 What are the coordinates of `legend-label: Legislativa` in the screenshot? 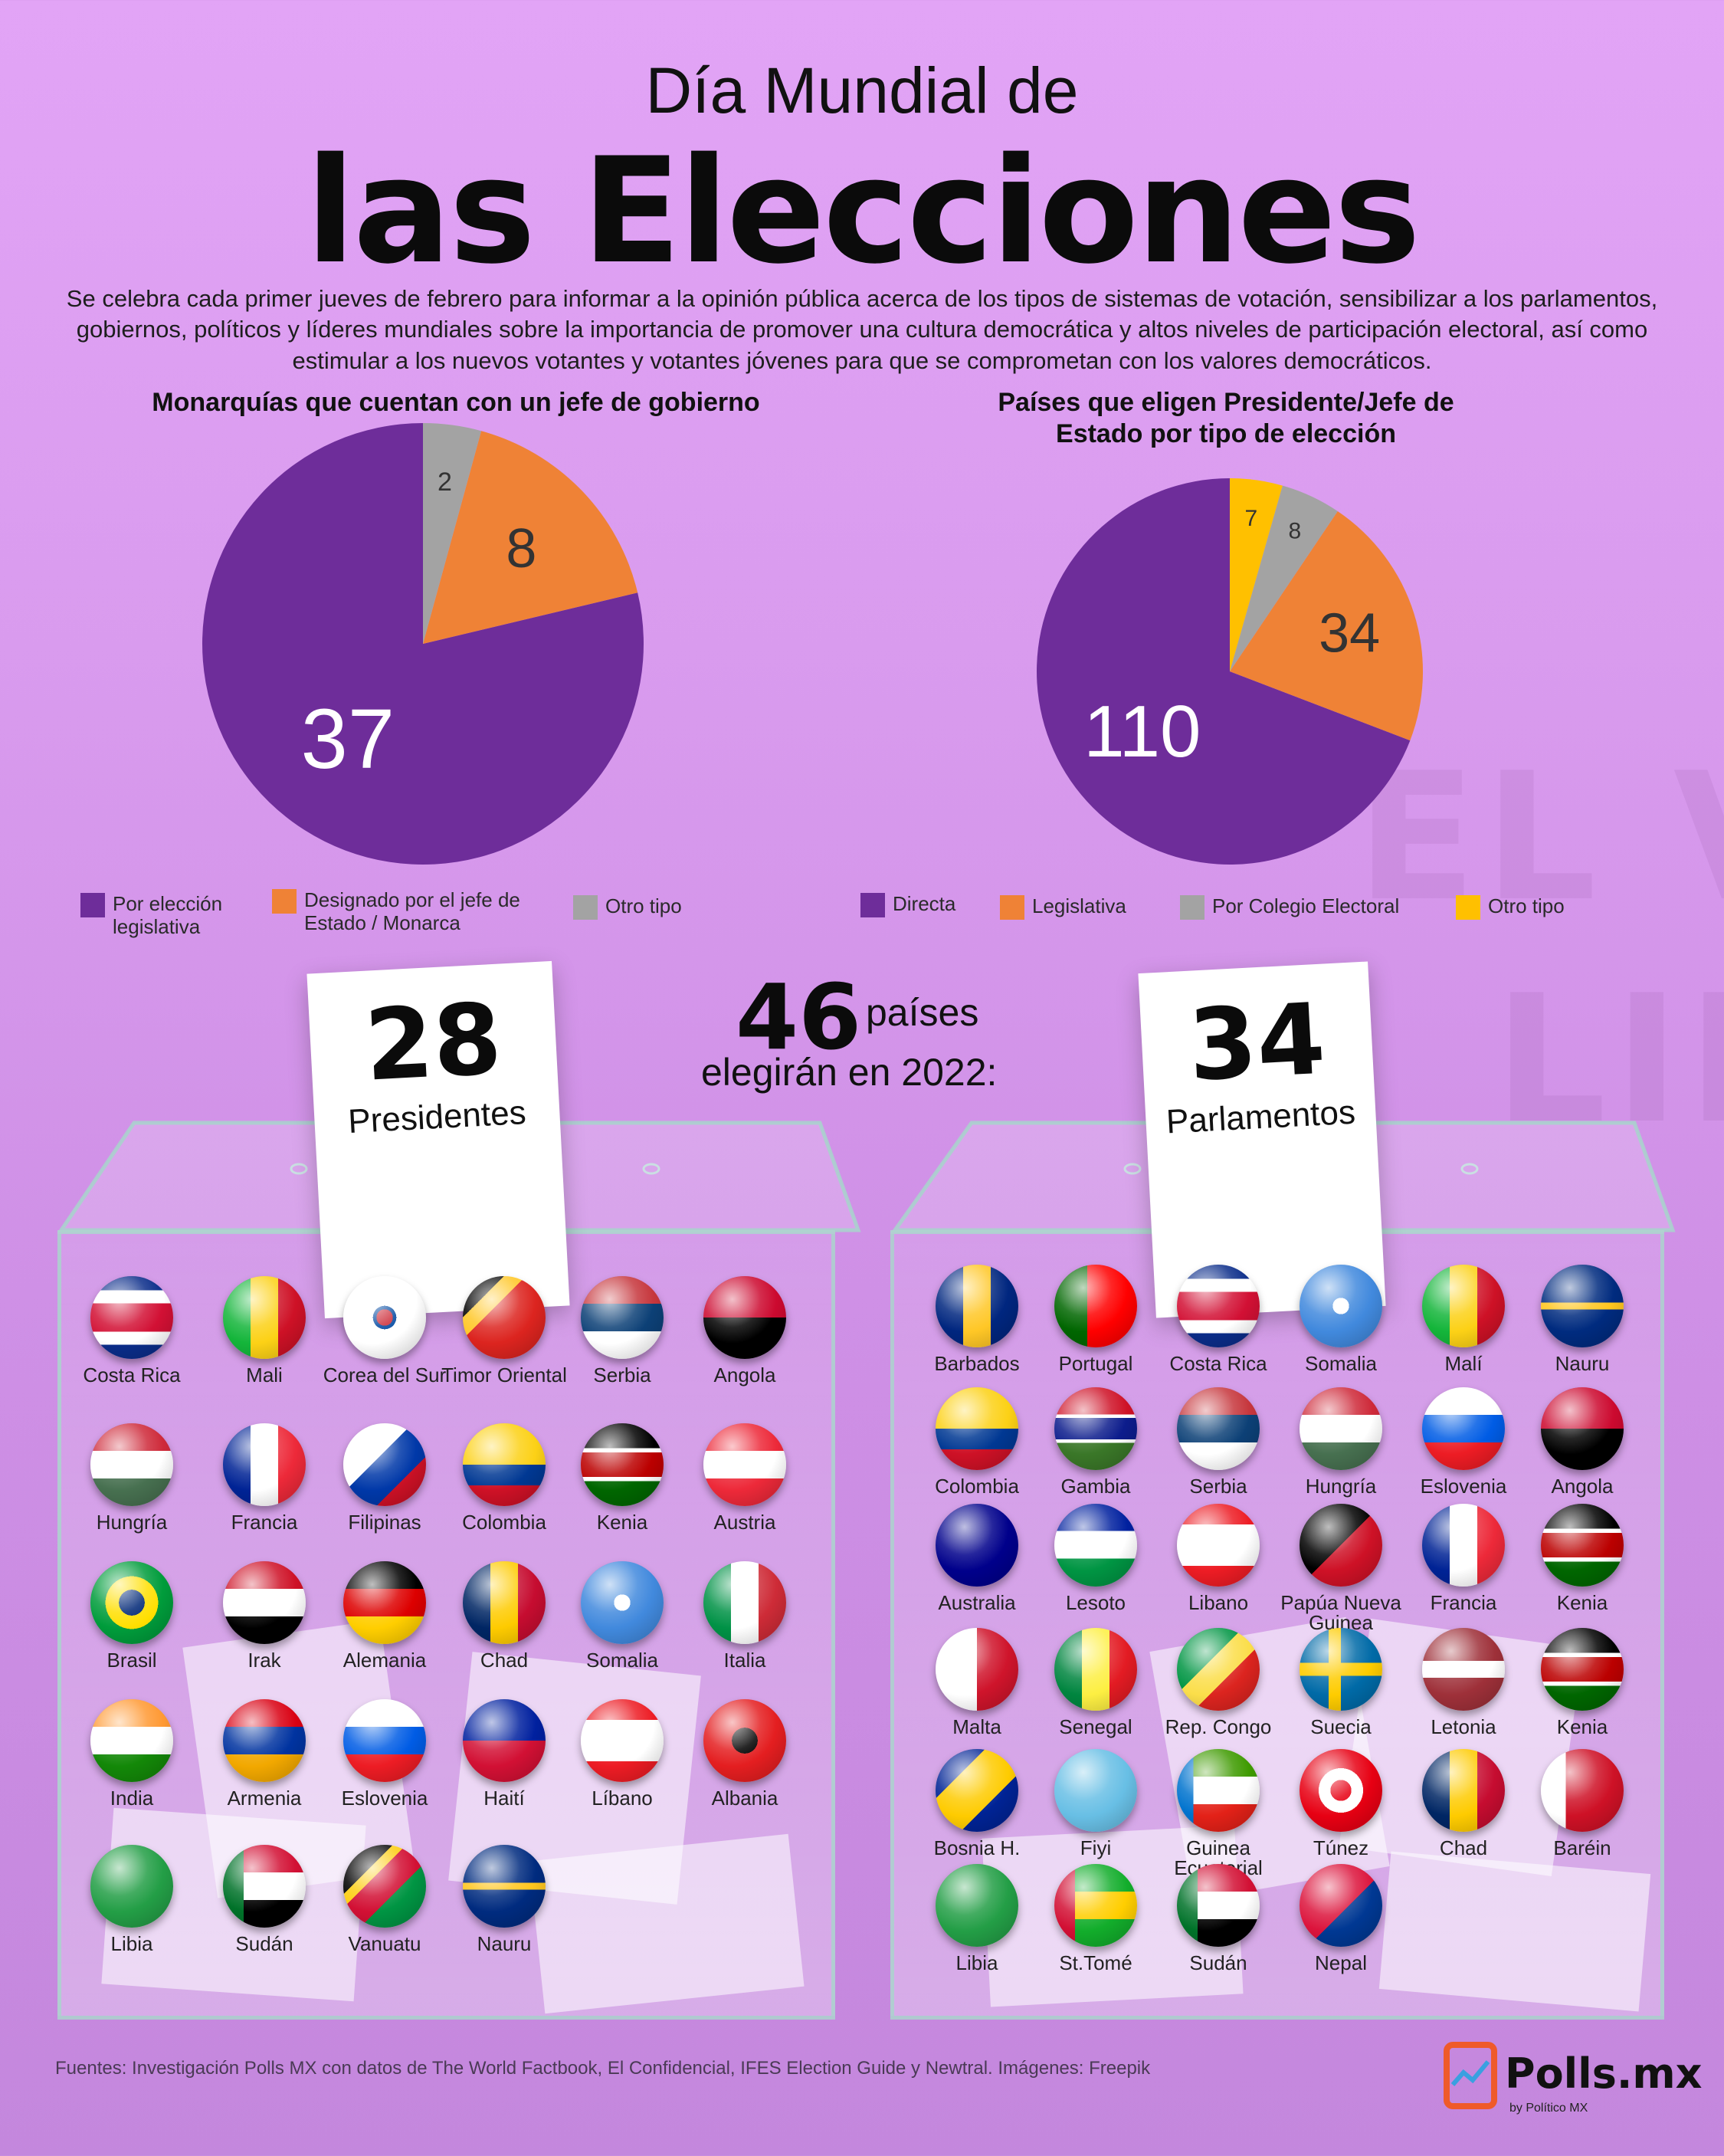 It's located at (1079, 905).